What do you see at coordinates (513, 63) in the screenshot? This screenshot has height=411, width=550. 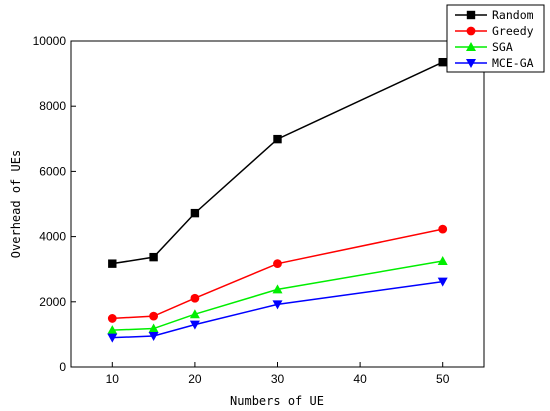 I see `legend-label-mce-ga: MCE-GA` at bounding box center [513, 63].